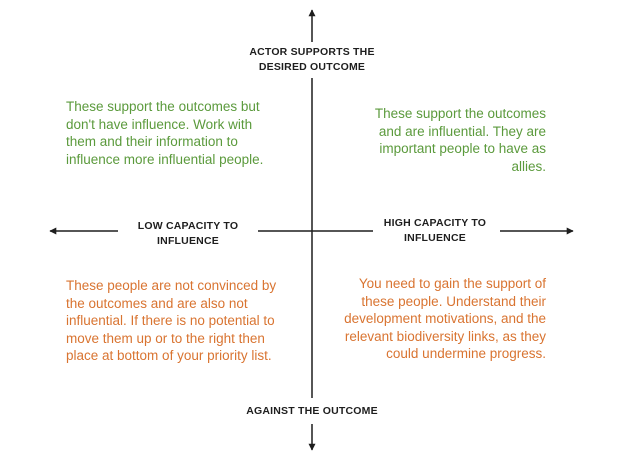  I want to click on axis-label-low-capacity: LOW CAPACITY TO INFLUENCE, so click(188, 234).